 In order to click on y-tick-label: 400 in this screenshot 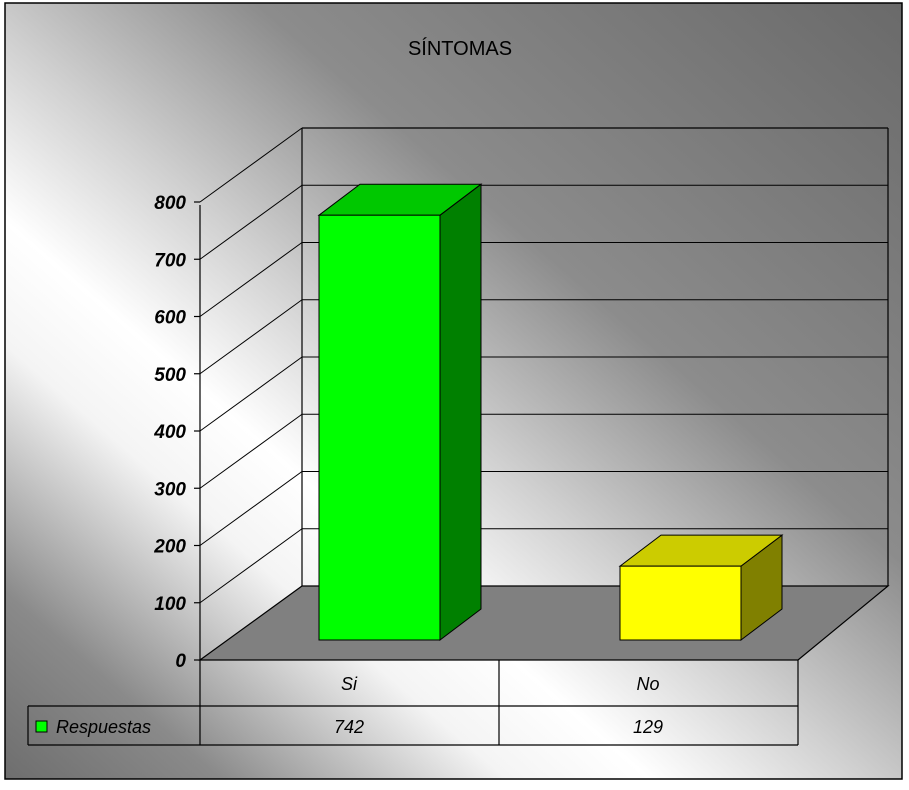, I will do `click(169, 432)`.